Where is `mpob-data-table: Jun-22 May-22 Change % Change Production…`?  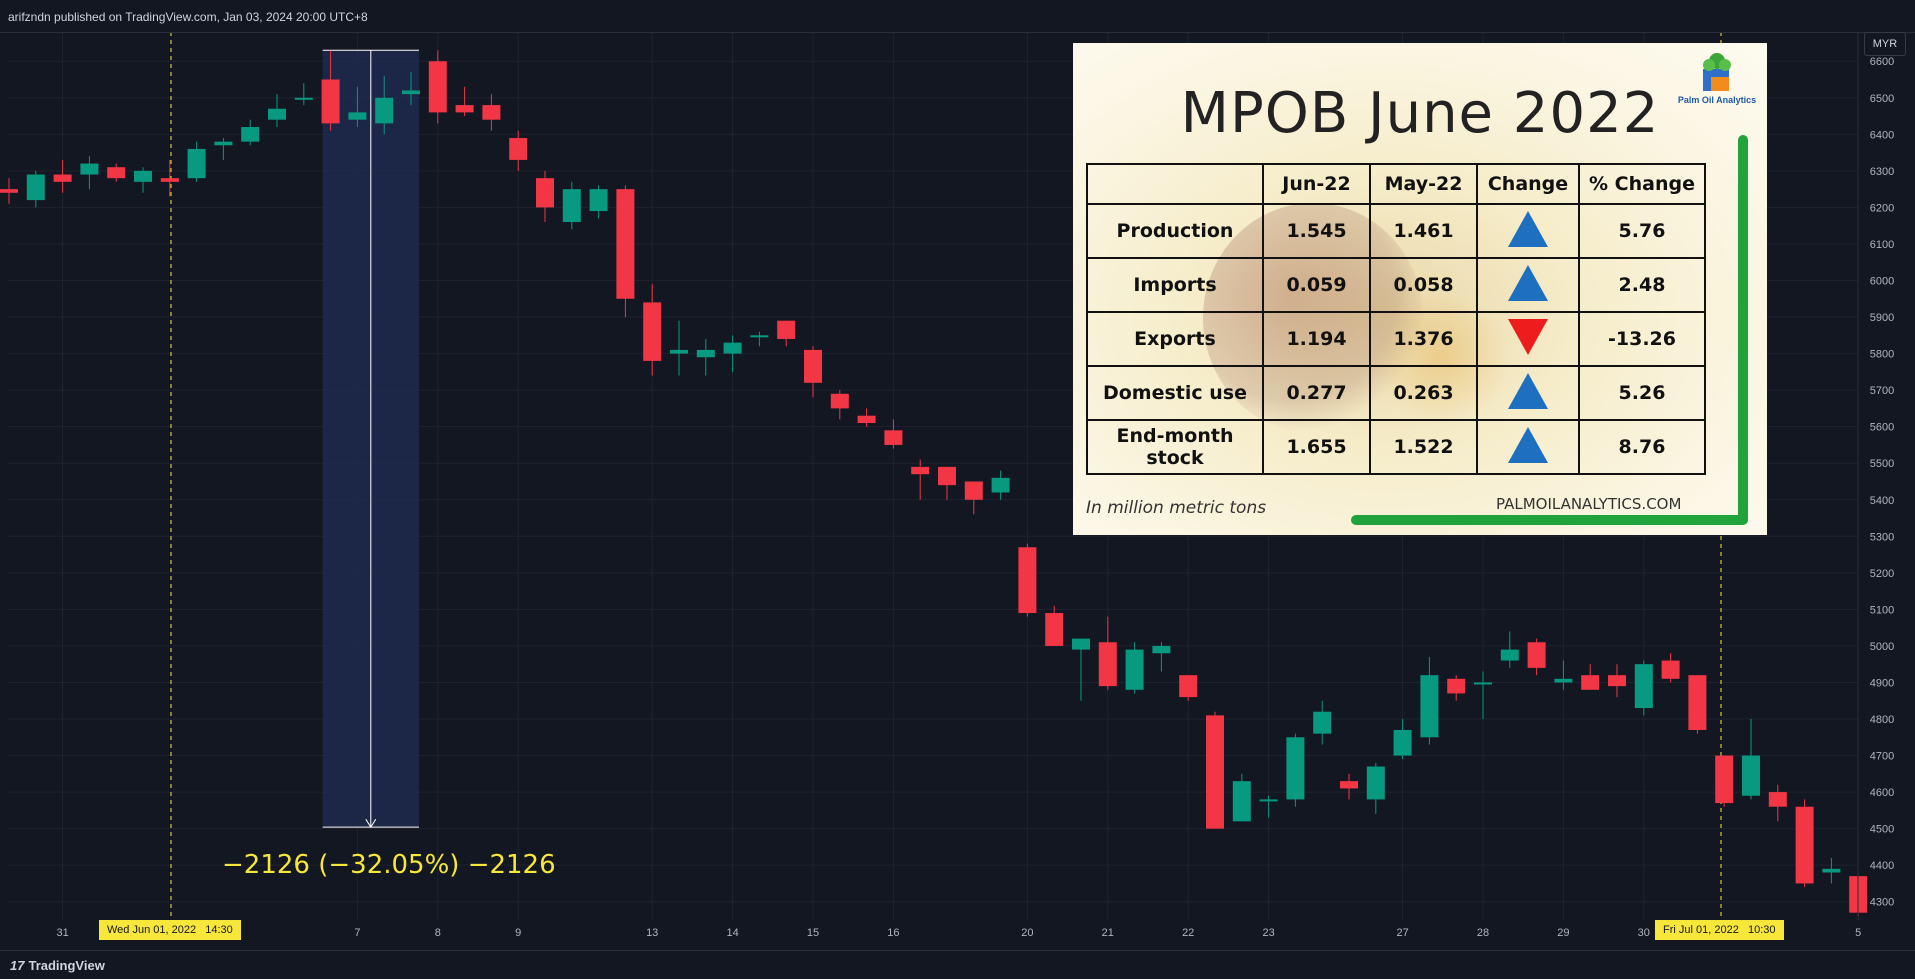 mpob-data-table: Jun-22 May-22 Change % Change Production… is located at coordinates (1396, 319).